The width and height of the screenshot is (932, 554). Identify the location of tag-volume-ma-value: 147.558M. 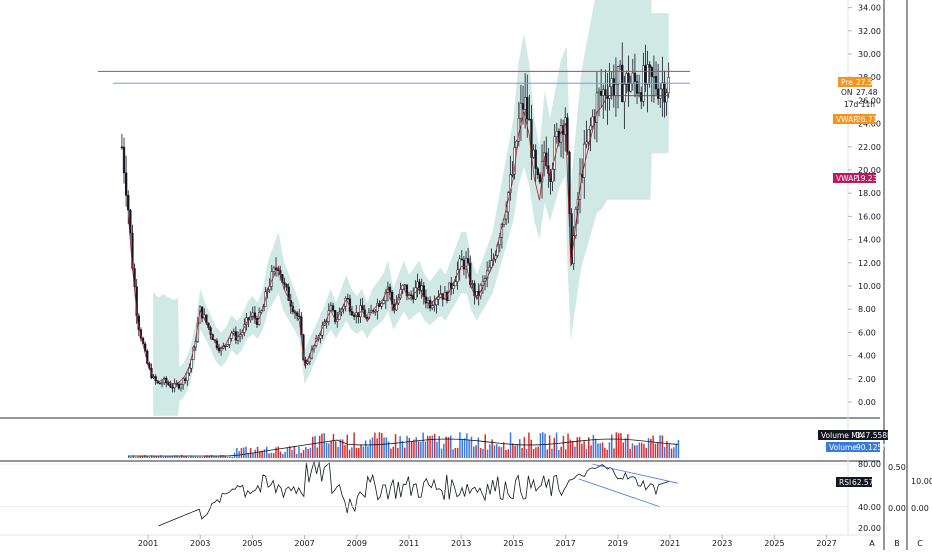
(875, 435).